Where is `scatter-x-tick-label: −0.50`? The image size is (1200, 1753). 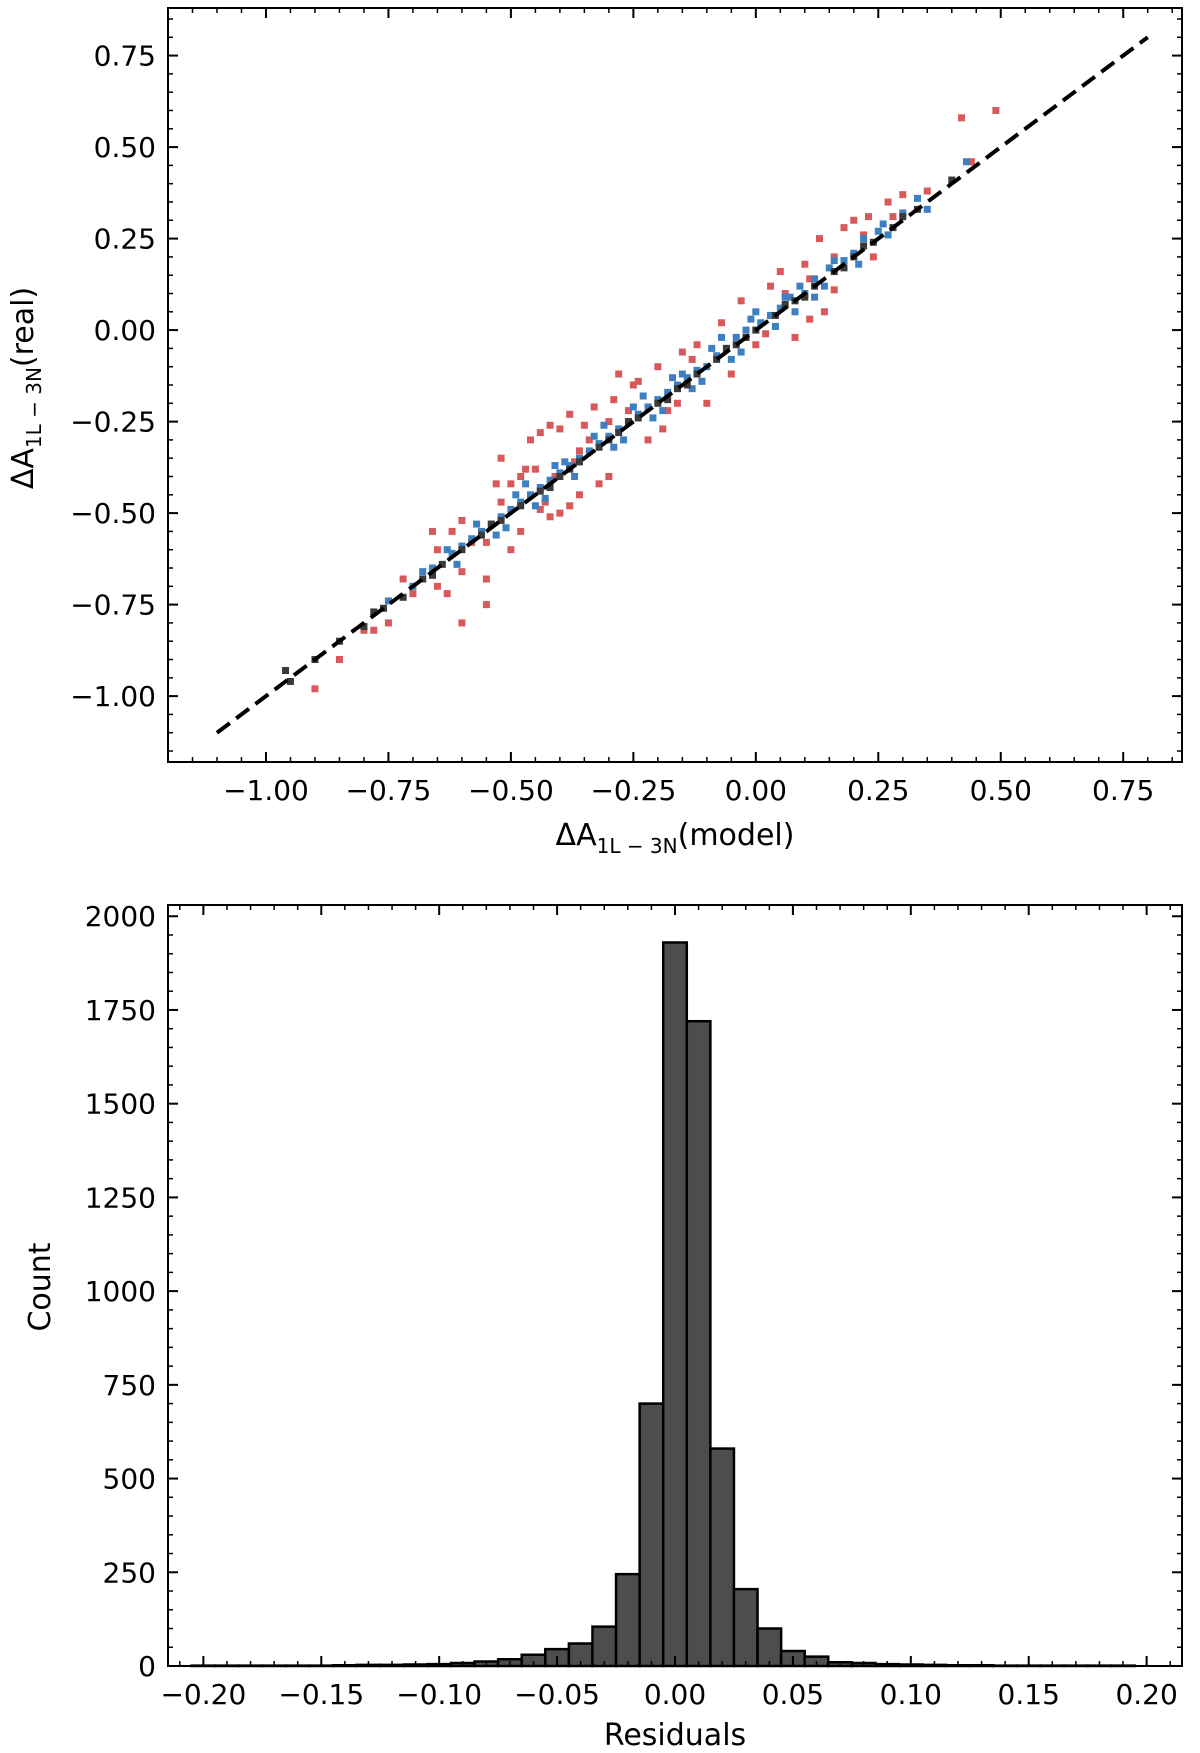 scatter-x-tick-label: −0.50 is located at coordinates (511, 790).